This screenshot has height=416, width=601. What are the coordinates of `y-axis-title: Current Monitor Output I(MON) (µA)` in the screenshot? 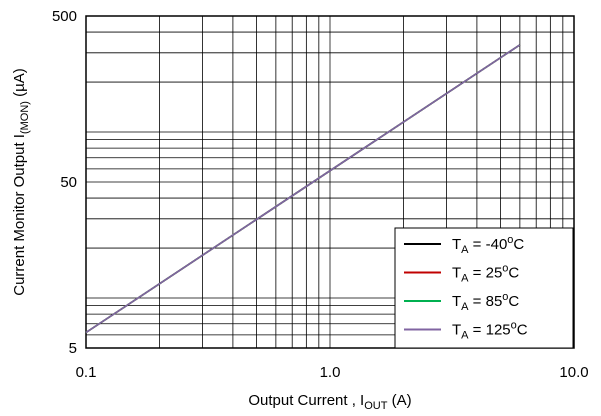 It's located at (21, 182).